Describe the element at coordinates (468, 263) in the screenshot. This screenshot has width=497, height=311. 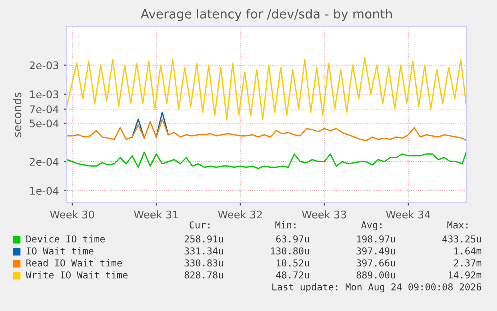
I see `text: 2.37m` at that location.